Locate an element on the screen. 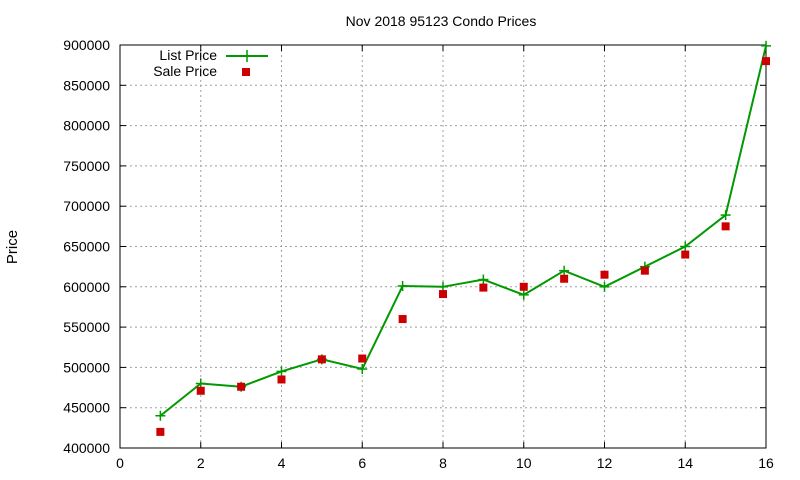  legend: List Price Sale Price is located at coordinates (210, 63).